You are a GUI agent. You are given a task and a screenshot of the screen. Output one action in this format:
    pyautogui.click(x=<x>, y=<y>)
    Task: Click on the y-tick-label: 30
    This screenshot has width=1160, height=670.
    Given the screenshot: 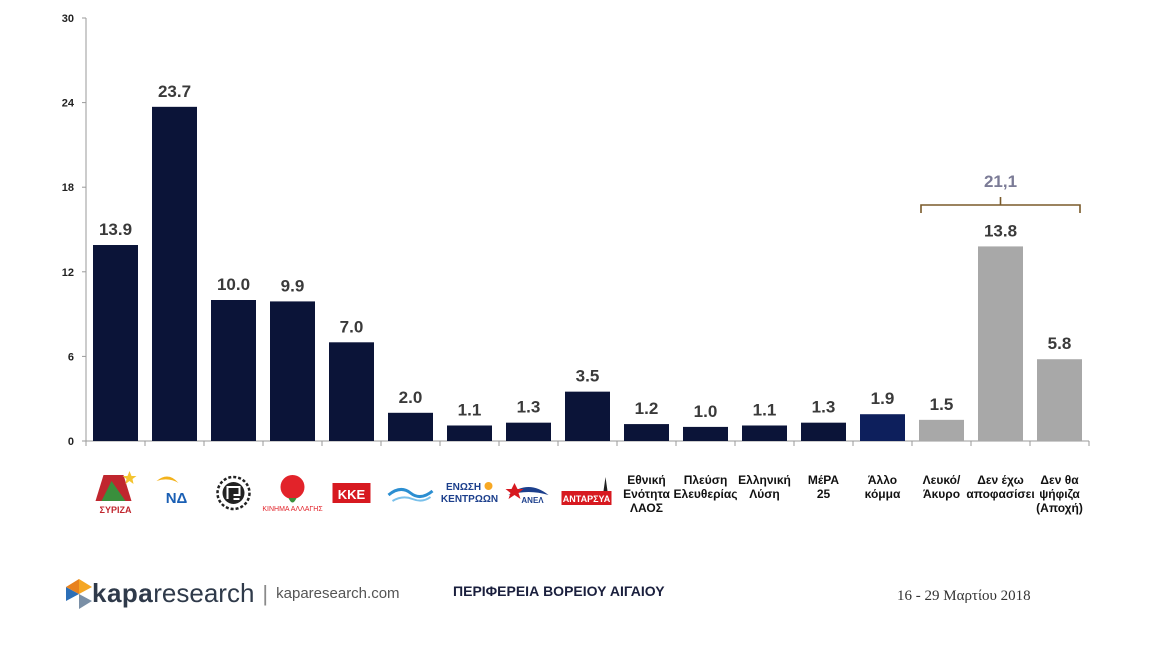 What is the action you would take?
    pyautogui.click(x=68, y=19)
    